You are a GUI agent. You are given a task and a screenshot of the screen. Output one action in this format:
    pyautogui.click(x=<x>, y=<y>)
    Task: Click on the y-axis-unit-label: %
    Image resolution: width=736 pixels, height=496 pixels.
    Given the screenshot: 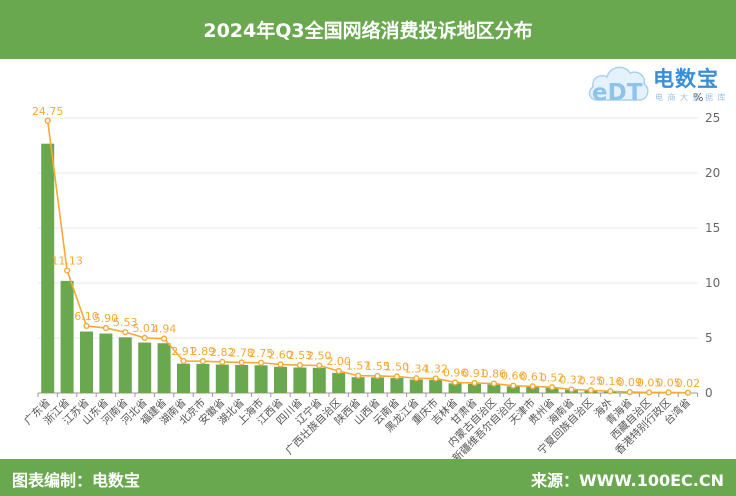 What is the action you would take?
    pyautogui.click(x=698, y=97)
    